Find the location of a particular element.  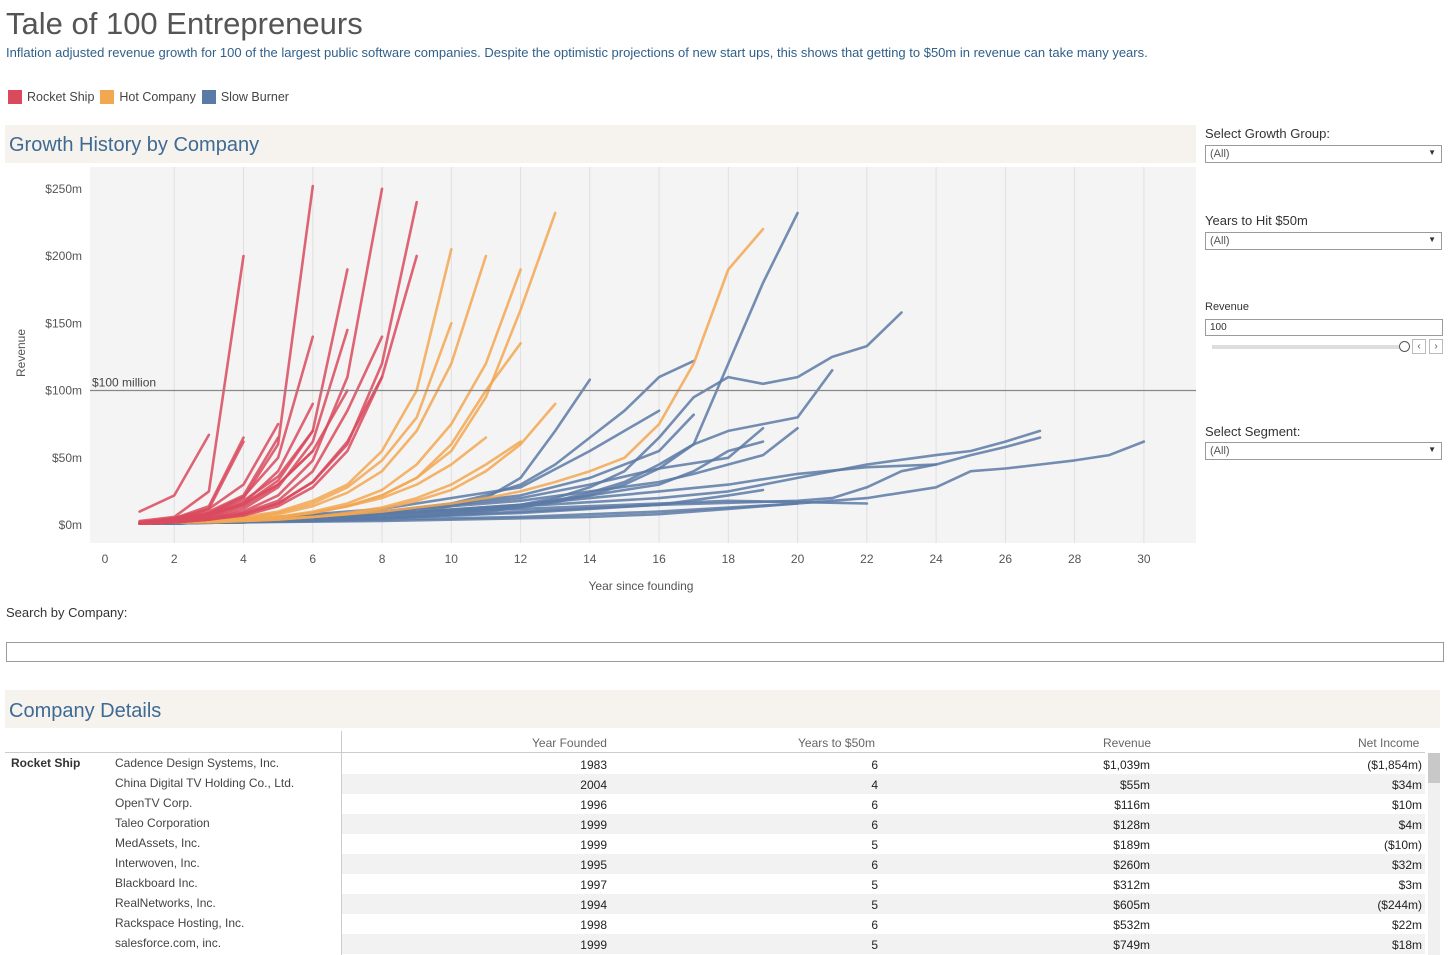

company-name-cell: Interwoven, Inc. is located at coordinates (157, 863).